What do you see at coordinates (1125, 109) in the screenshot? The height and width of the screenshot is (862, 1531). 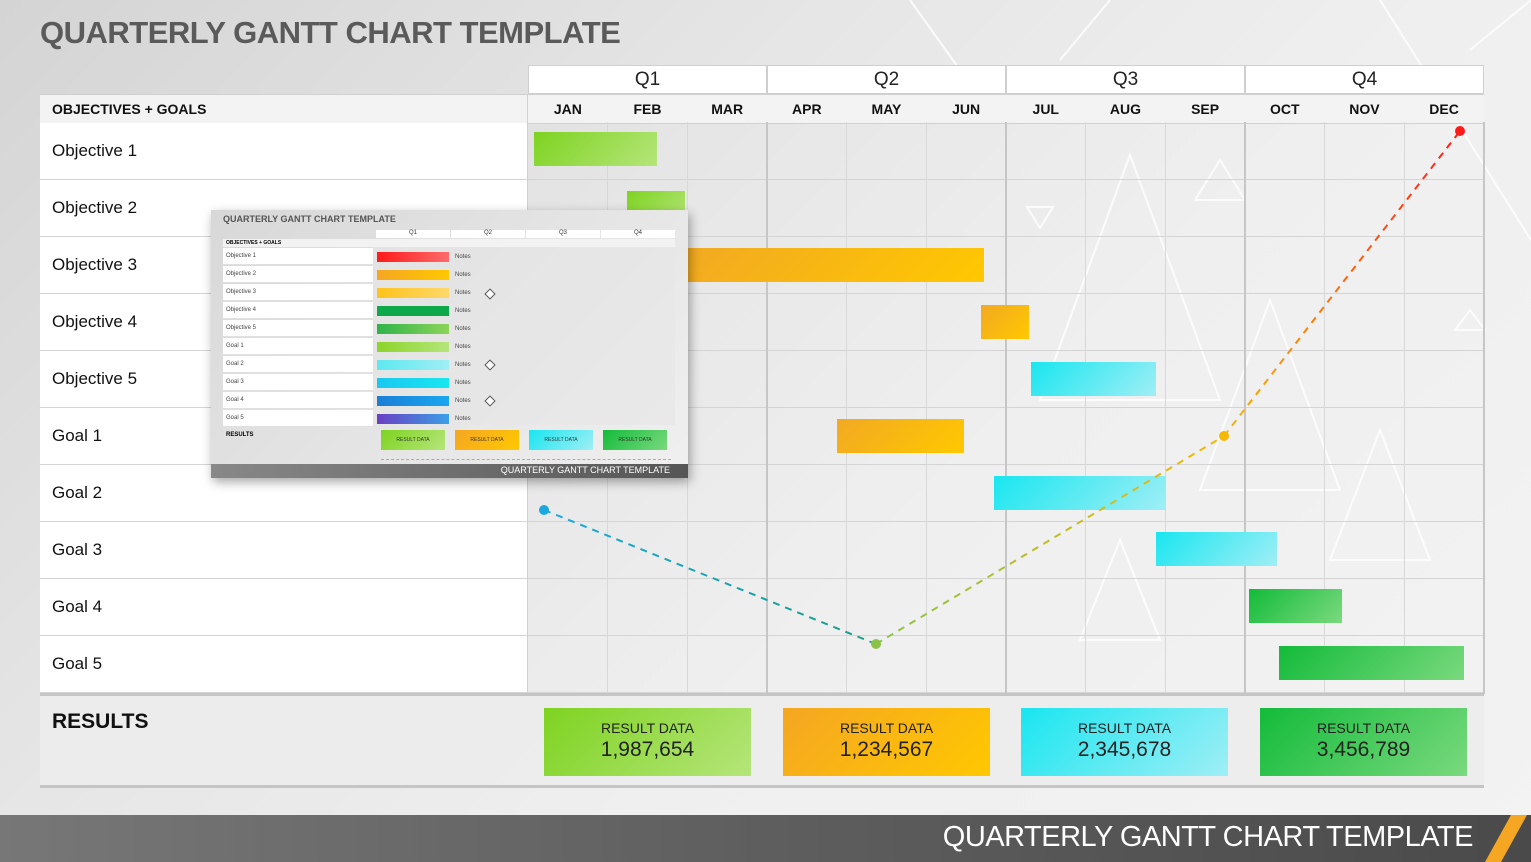 I see `month-aug: AUG` at bounding box center [1125, 109].